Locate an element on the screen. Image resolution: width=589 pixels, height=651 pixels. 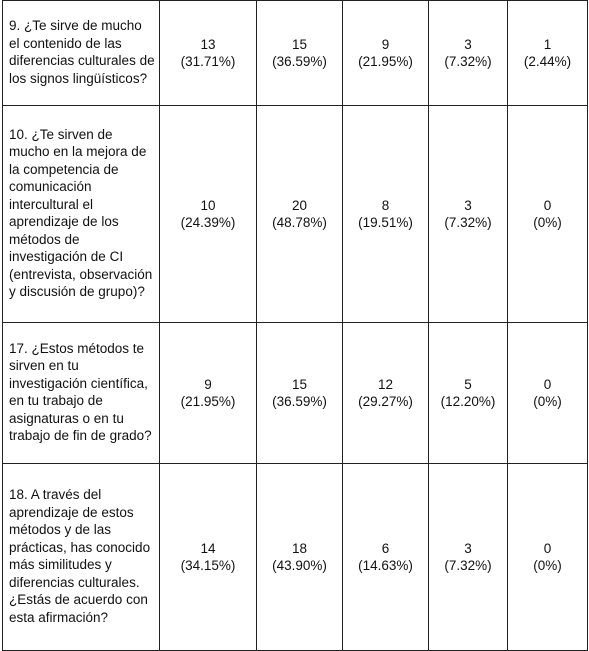
response-percent: (24.39%) is located at coordinates (208, 222).